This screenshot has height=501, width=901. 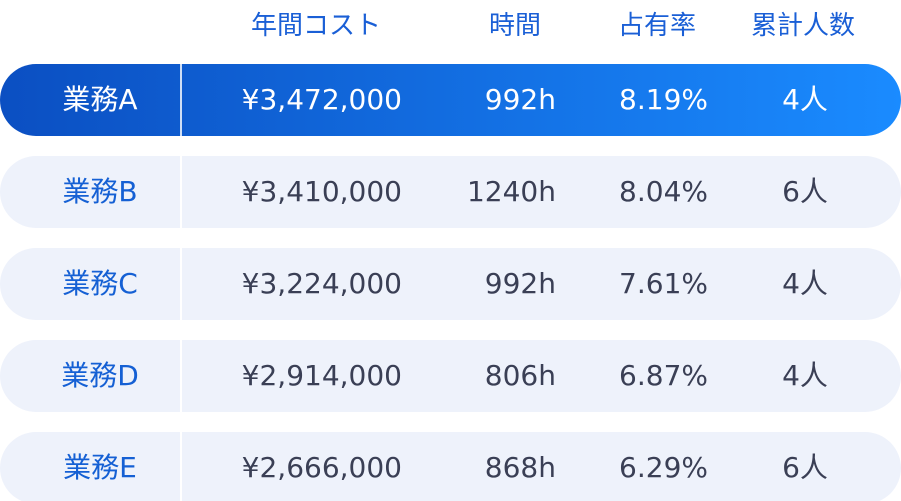 What do you see at coordinates (321, 283) in the screenshot?
I see `cell-value: ¥3,224,000` at bounding box center [321, 283].